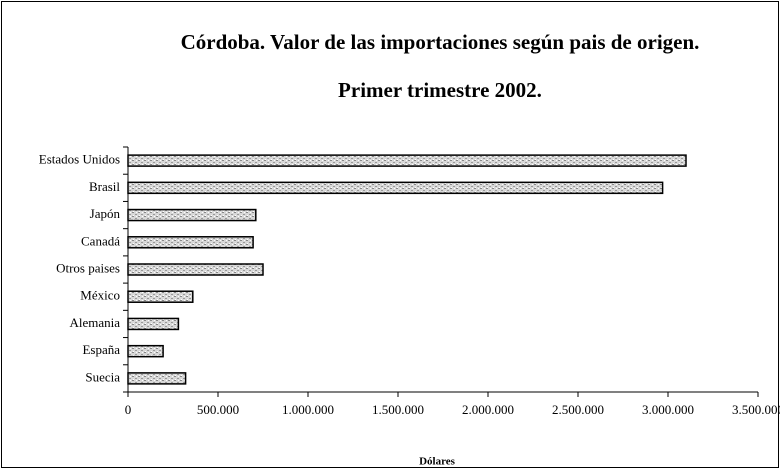  Describe the element at coordinates (398, 409) in the screenshot. I see `x-tick-label: 1.500.000` at that location.